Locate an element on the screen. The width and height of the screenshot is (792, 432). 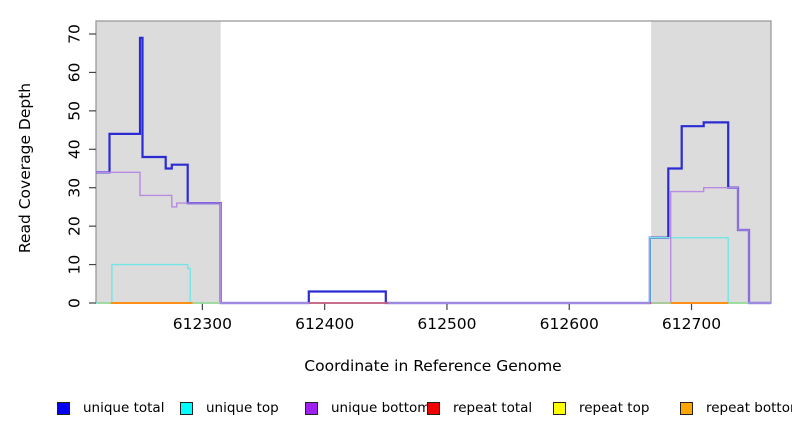
y-tick-label: 50 is located at coordinates (74, 111).